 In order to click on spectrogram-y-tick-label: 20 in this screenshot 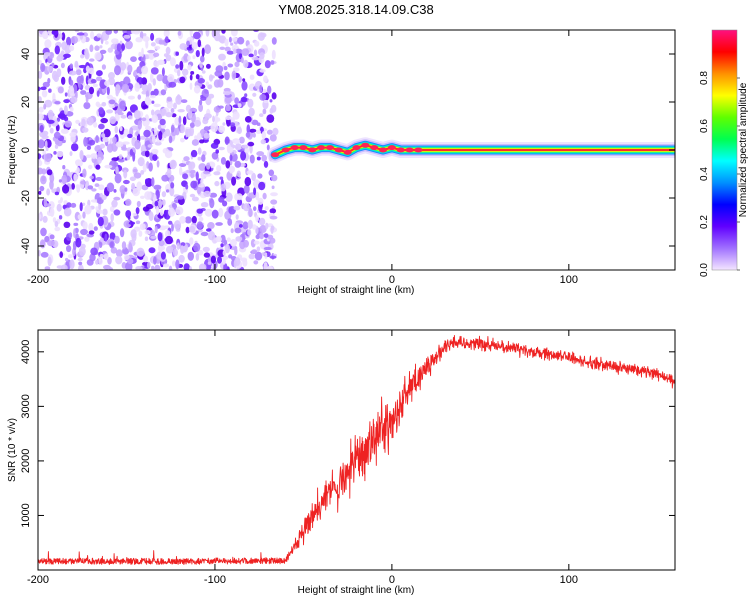, I will do `click(26, 102)`.